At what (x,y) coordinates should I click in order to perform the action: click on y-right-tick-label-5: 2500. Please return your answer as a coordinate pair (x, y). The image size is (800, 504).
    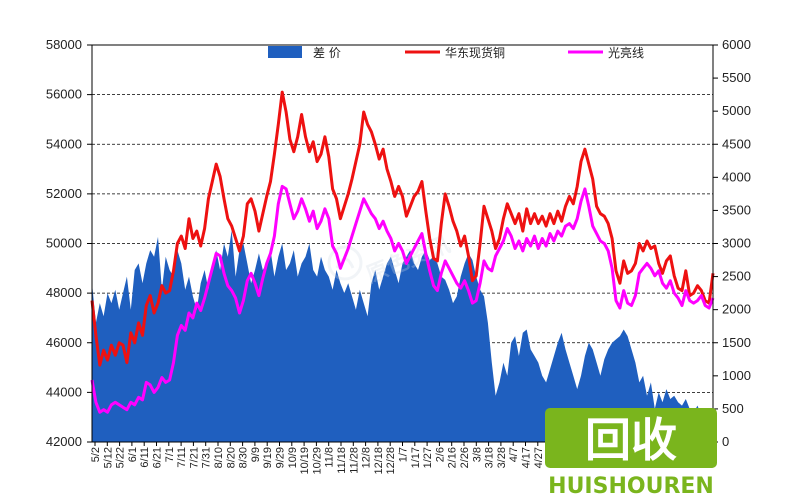
    Looking at the image, I should click on (736, 276).